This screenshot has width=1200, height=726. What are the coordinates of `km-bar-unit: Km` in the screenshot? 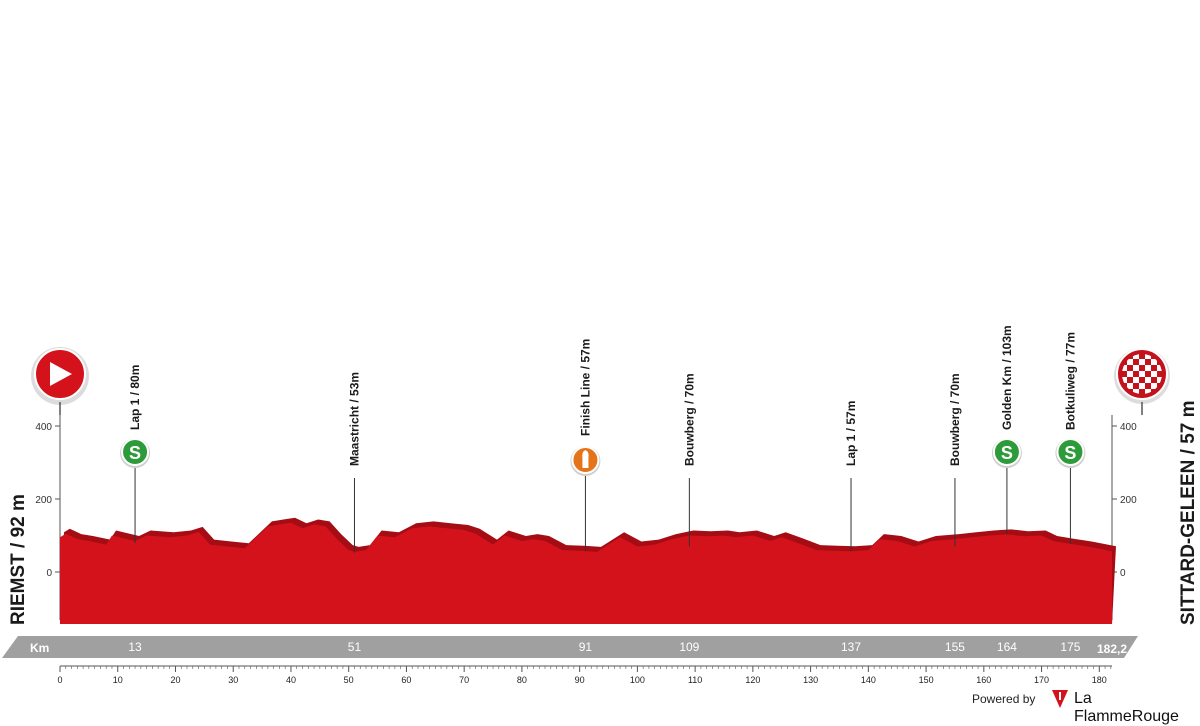 It's located at (39, 648).